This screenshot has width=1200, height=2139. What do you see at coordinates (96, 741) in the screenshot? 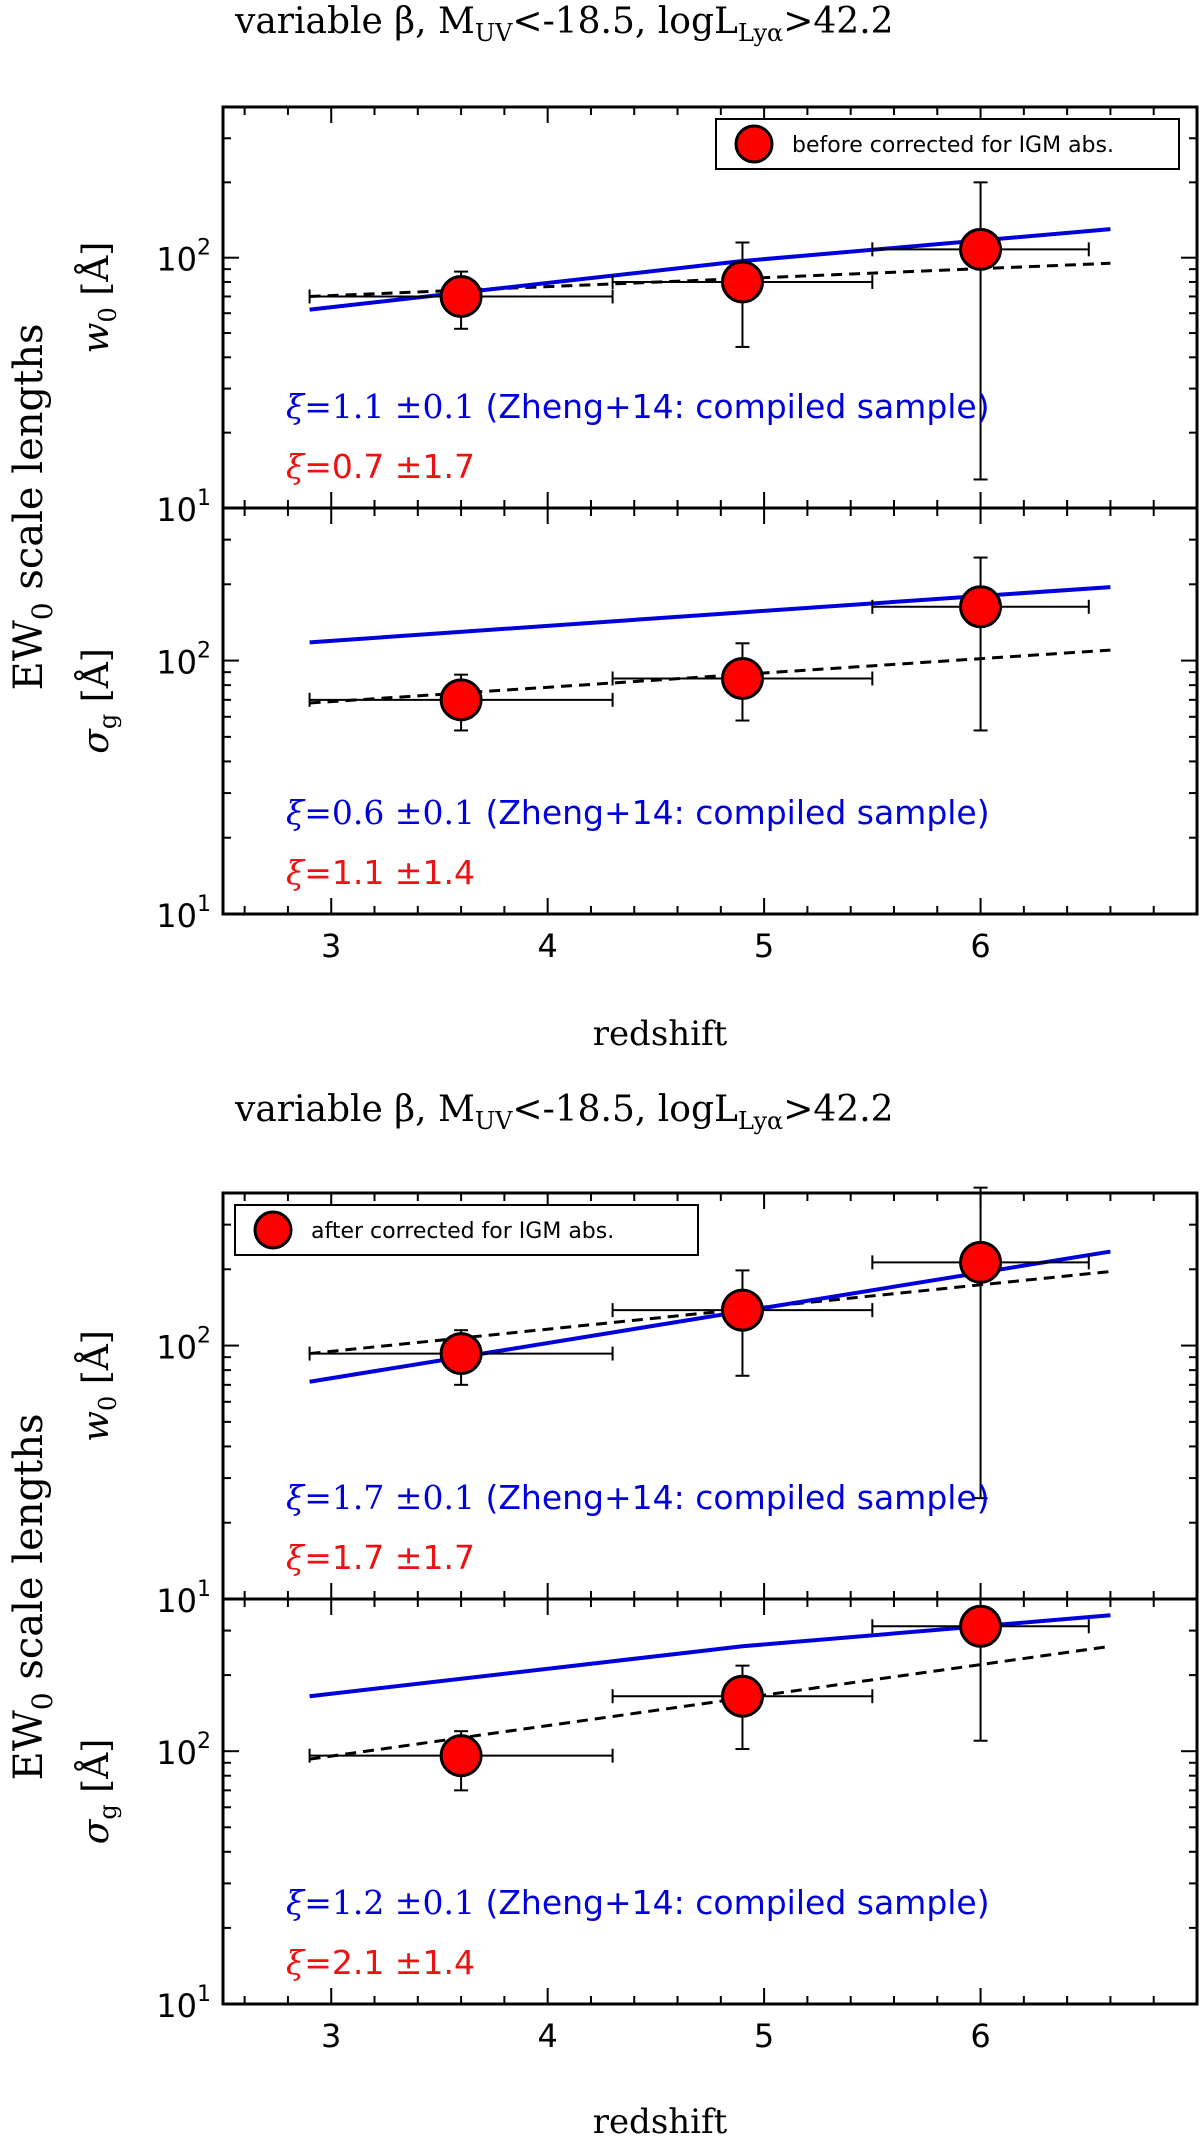
I see `panel-y-main: σ` at bounding box center [96, 741].